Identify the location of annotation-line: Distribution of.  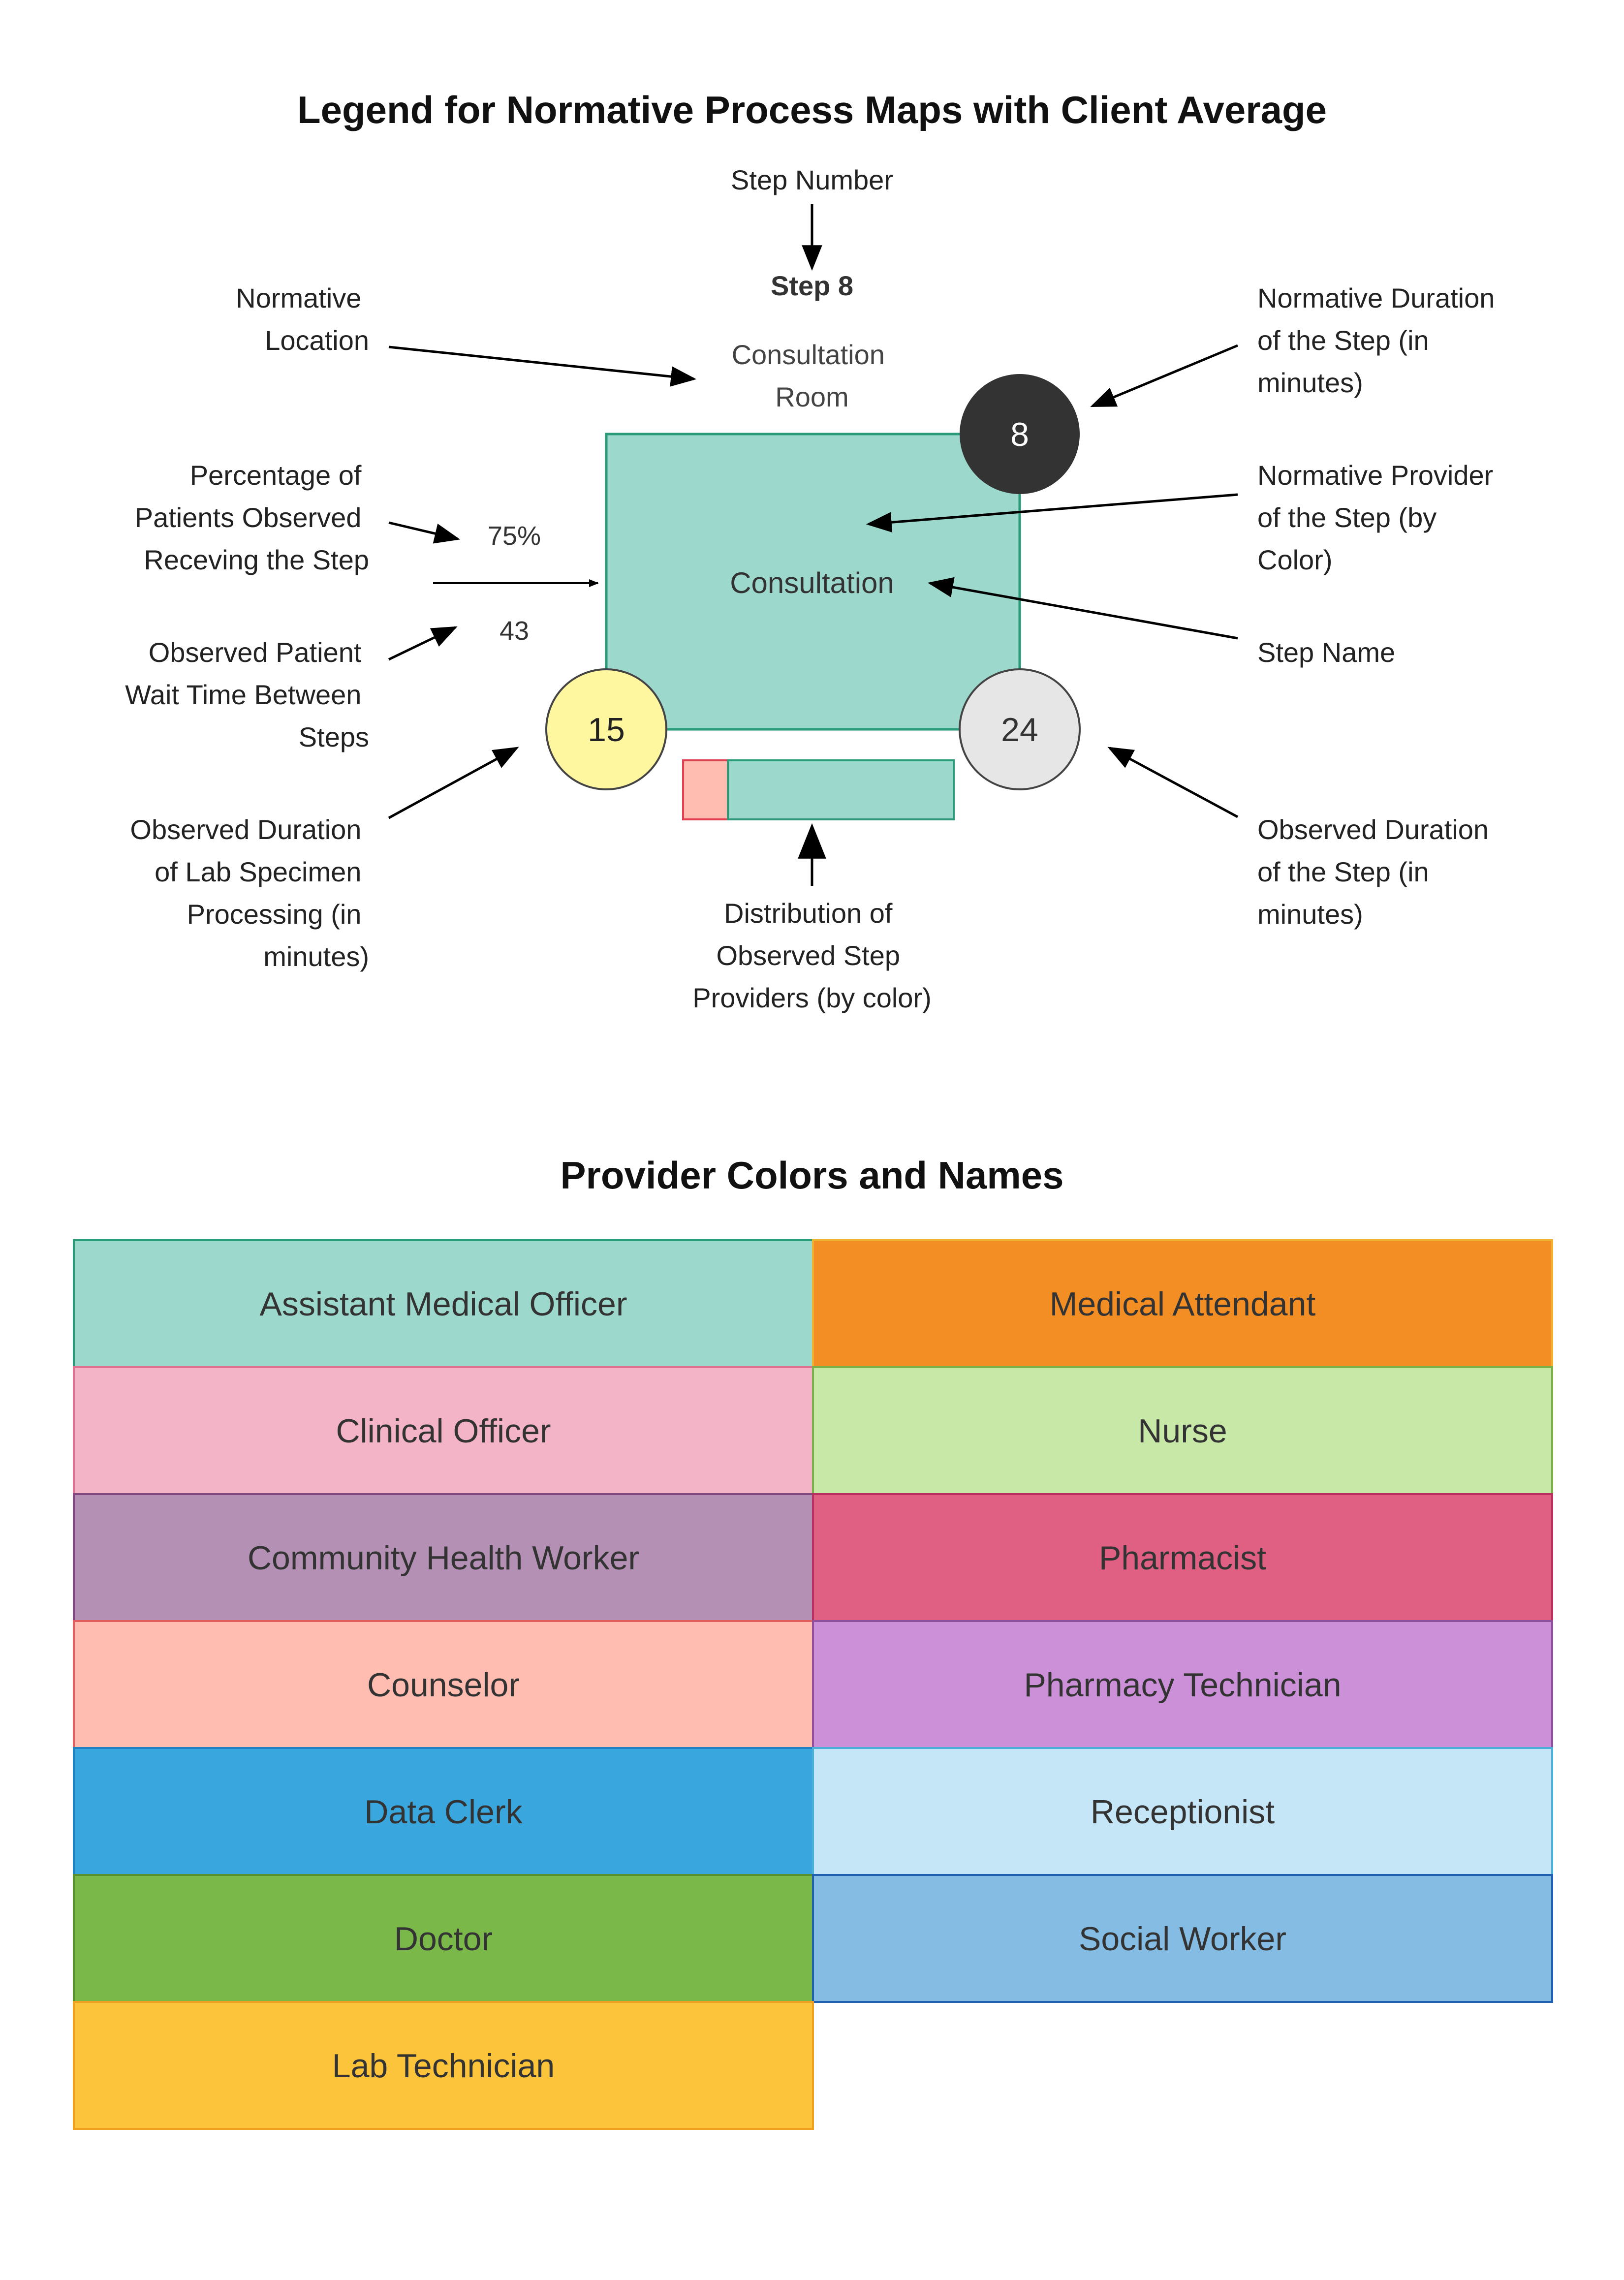
(808, 913).